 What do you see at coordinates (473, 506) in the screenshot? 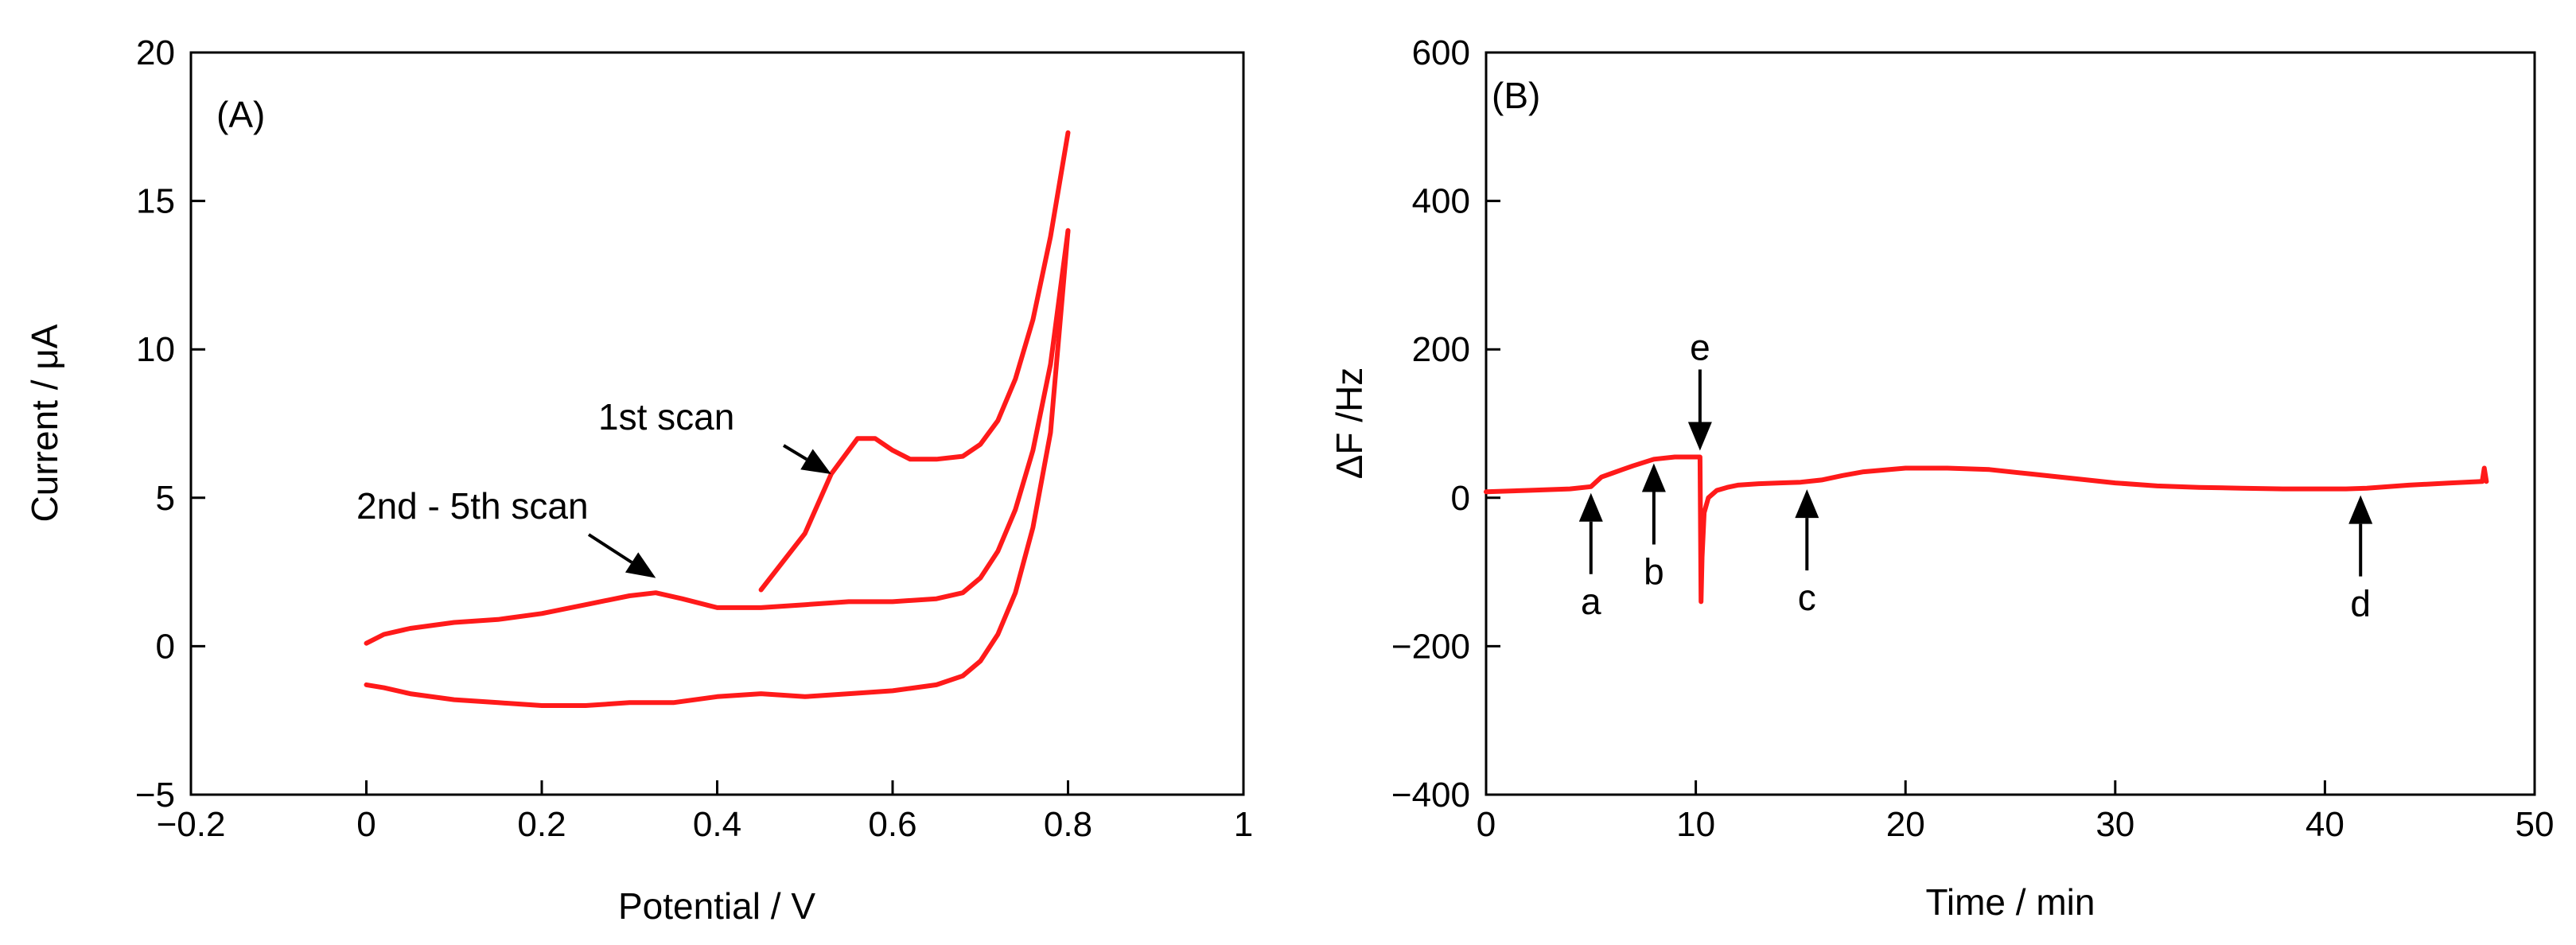
I see `annotation-2nd-5th-scan: 2nd - 5th scan` at bounding box center [473, 506].